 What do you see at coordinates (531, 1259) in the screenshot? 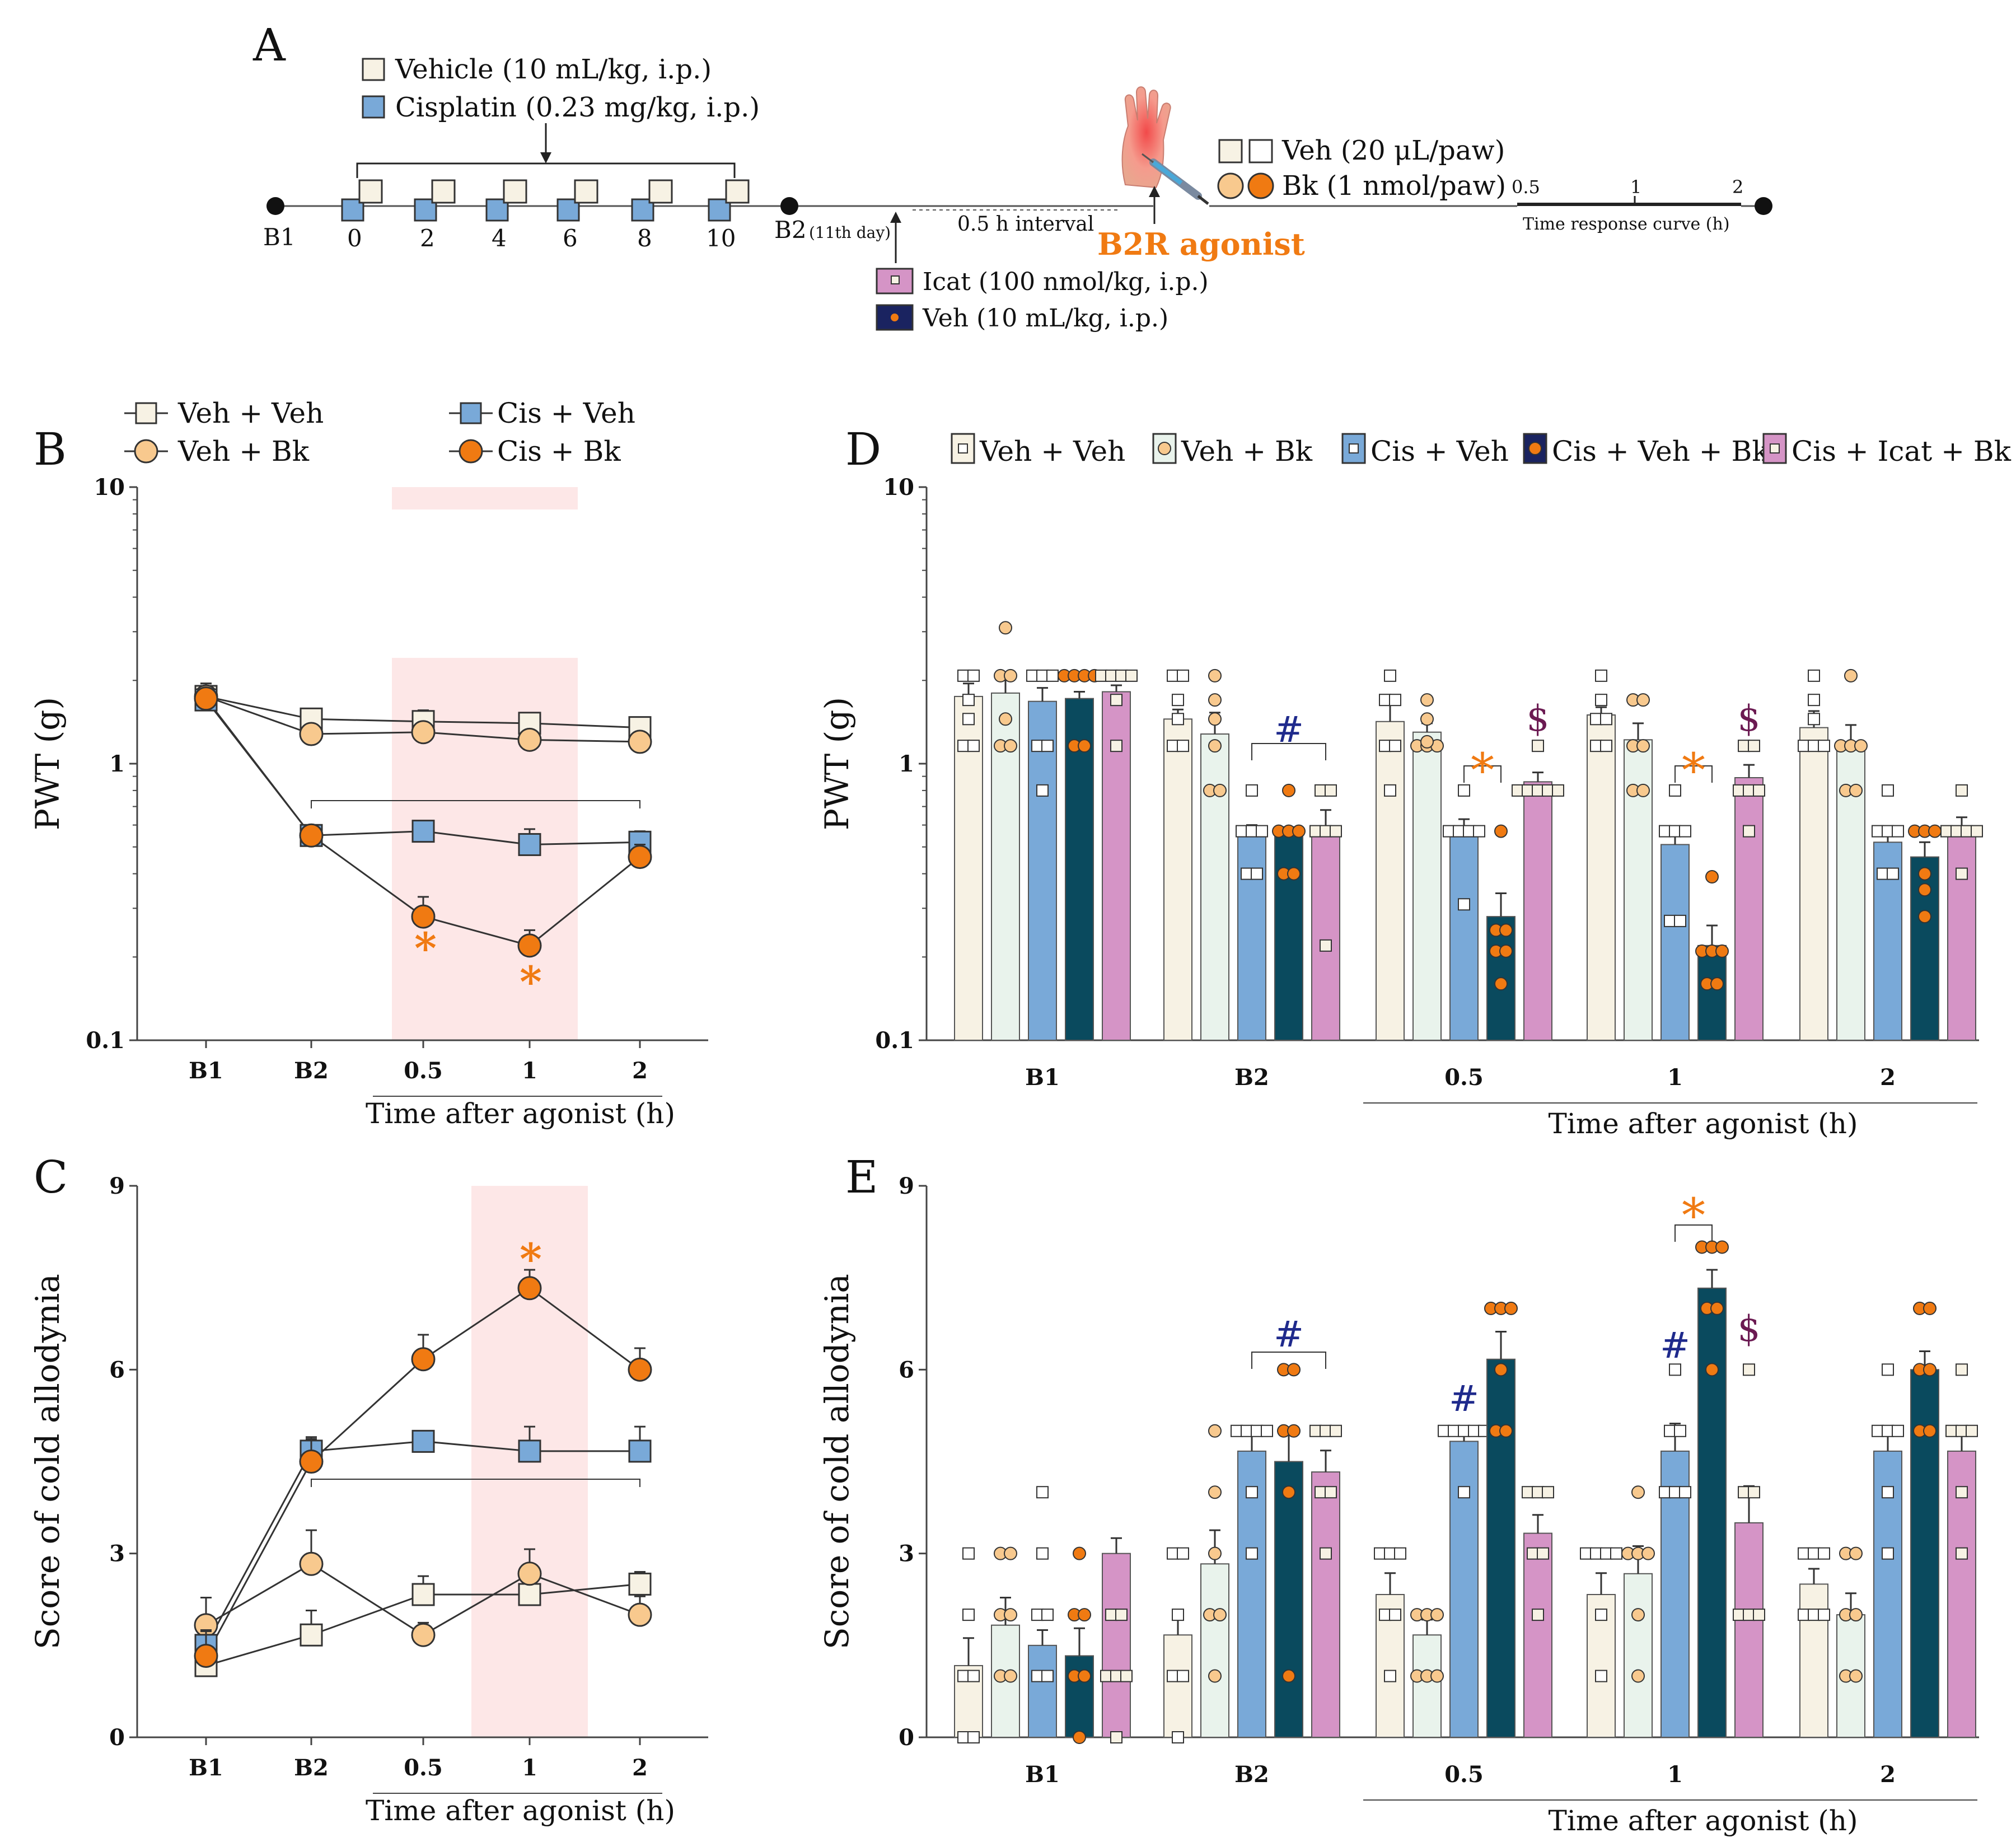
I see `panel-c-star-marker: *` at bounding box center [531, 1259].